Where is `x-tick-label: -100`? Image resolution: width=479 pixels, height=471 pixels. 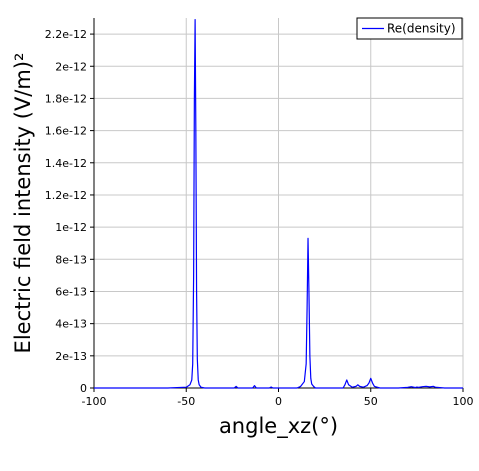
x-tick-label: -100 is located at coordinates (94, 401).